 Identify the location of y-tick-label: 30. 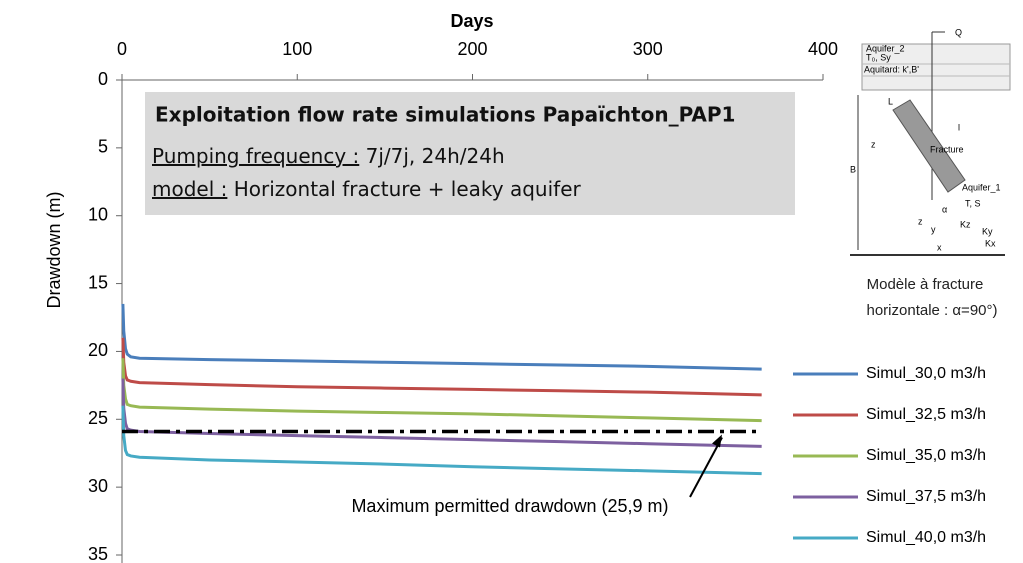
(98, 486).